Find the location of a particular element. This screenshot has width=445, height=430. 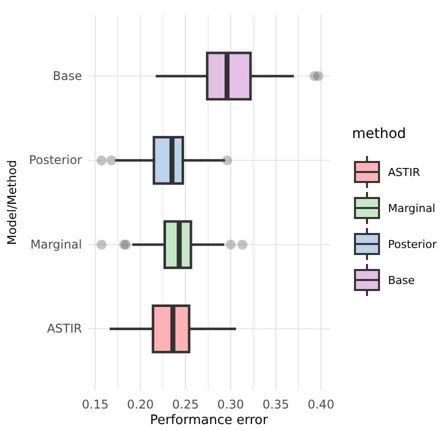

y-tick-label: Posterior is located at coordinates (55, 160).